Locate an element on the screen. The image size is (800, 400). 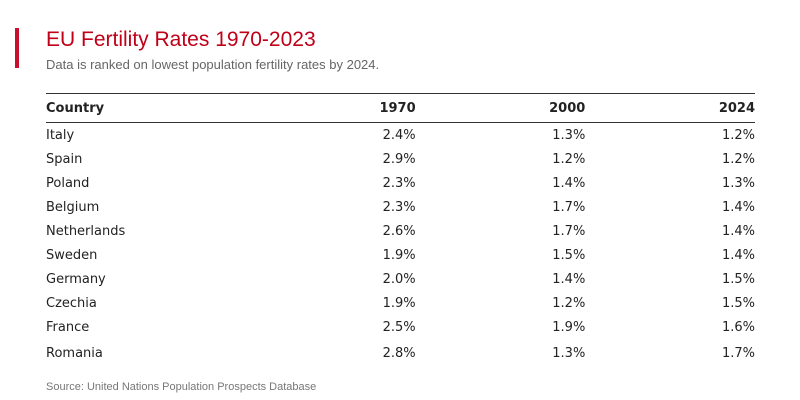
table-row: France 2.5% 1.9% 1.6% is located at coordinates (400, 327).